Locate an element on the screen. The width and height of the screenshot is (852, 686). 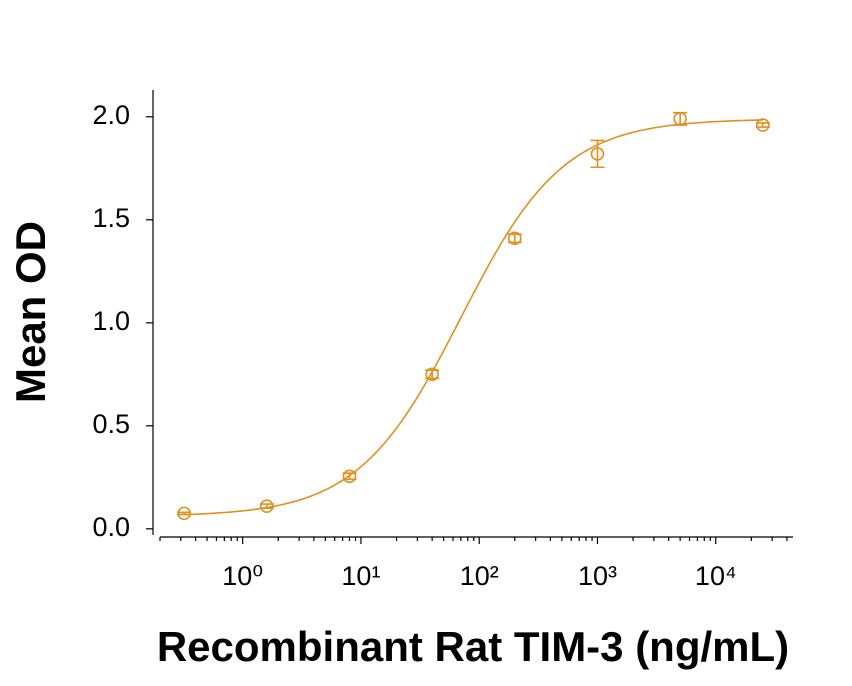
x-tick-label: 10⁴ is located at coordinates (716, 576).